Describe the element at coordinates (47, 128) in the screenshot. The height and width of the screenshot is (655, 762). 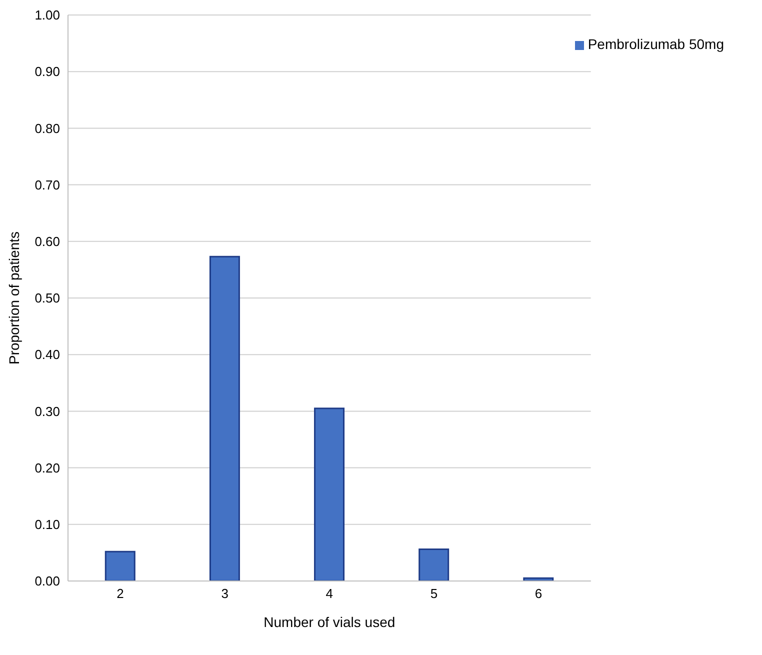
I see `y-tick-label: 0.80` at that location.